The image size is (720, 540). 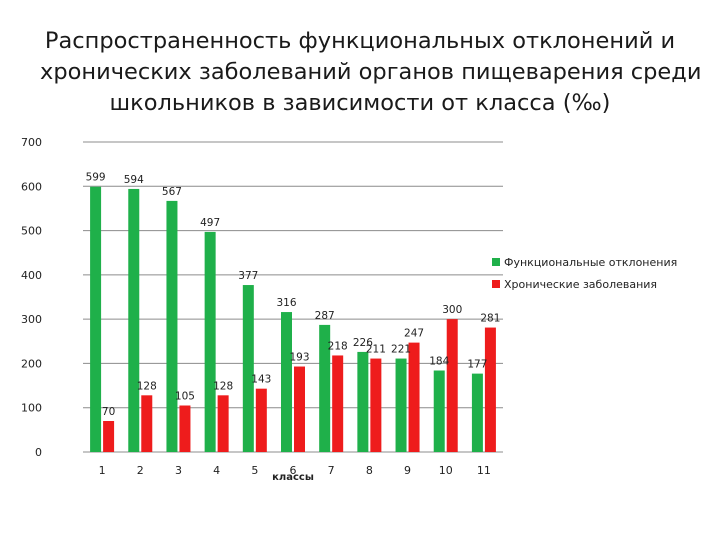 I want to click on y-tick-label: 700, so click(x=31, y=142).